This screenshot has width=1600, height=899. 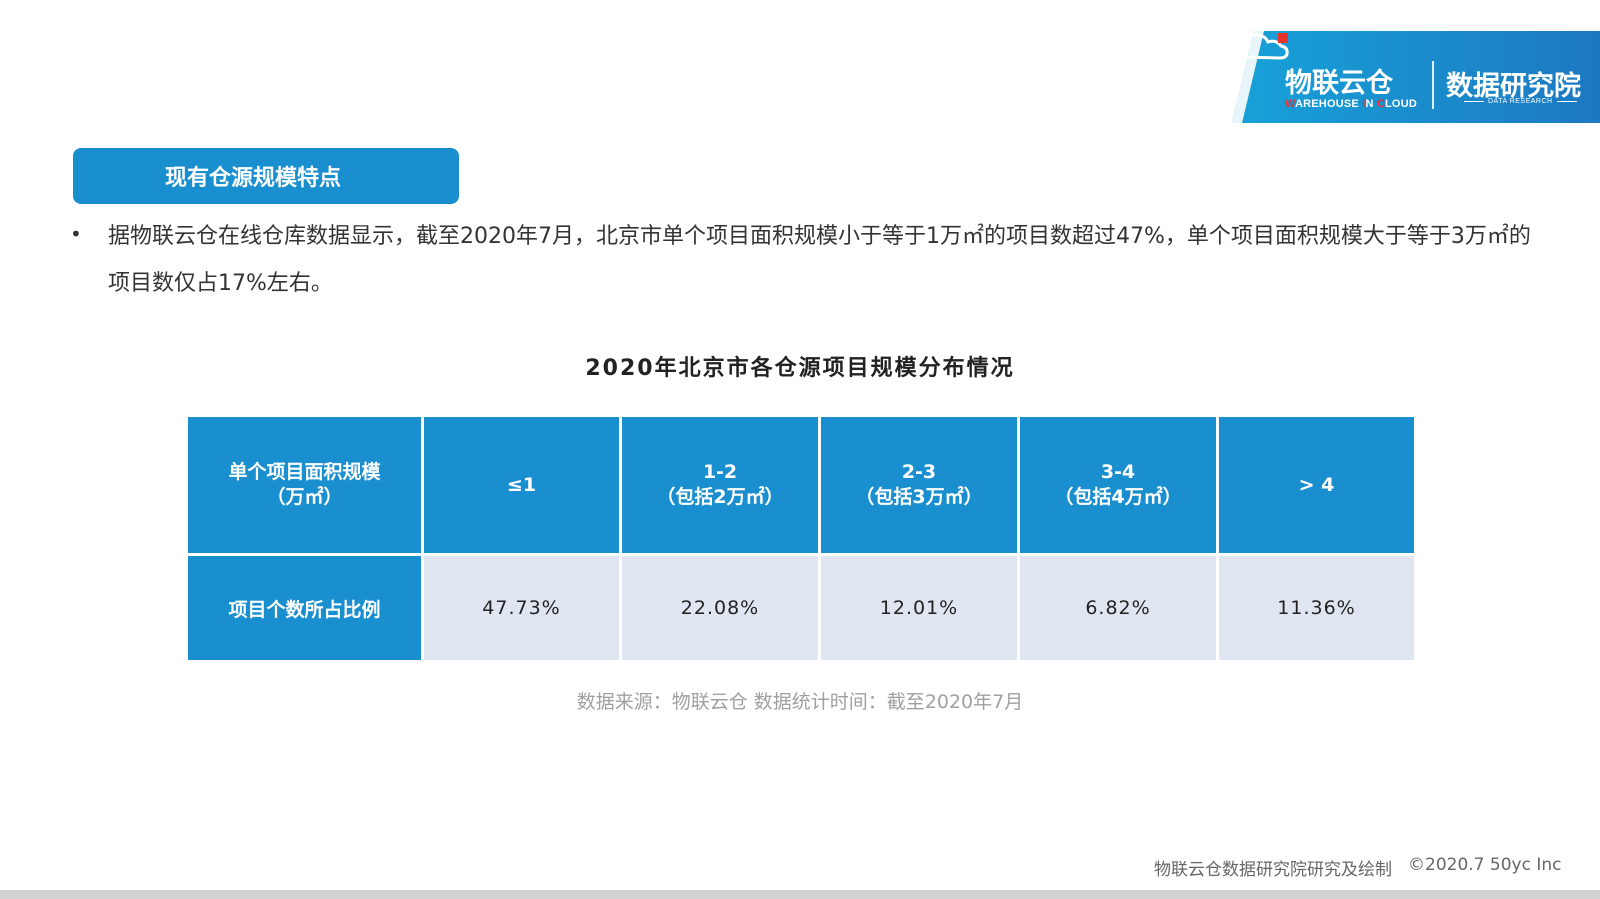 What do you see at coordinates (1118, 485) in the screenshot?
I see `header-cell-3-4: 3-4 （包括4万㎡）` at bounding box center [1118, 485].